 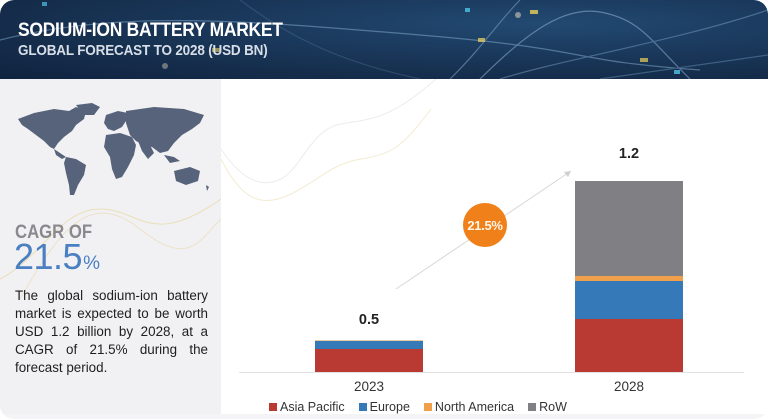 I want to click on bar-2028, so click(x=629, y=276).